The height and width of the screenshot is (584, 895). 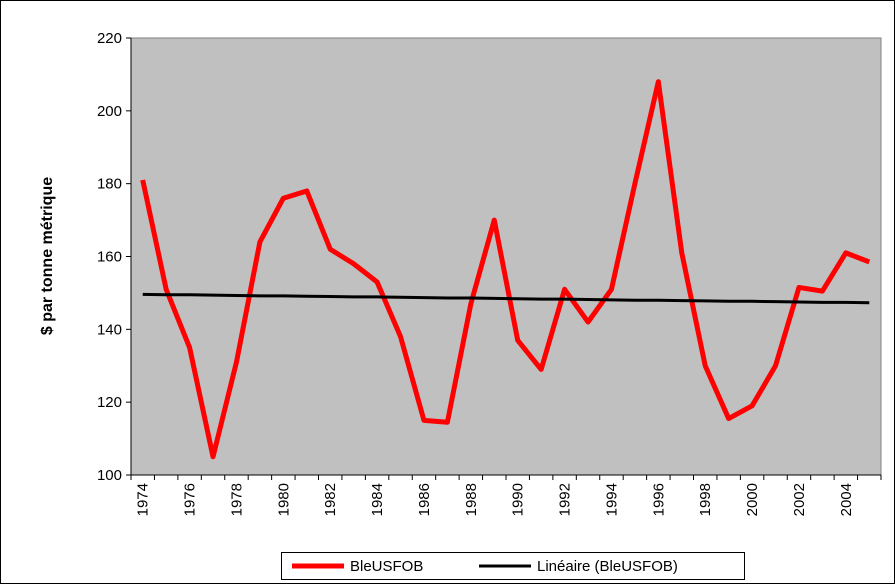 What do you see at coordinates (109, 257) in the screenshot?
I see `y-tick-label: 160` at bounding box center [109, 257].